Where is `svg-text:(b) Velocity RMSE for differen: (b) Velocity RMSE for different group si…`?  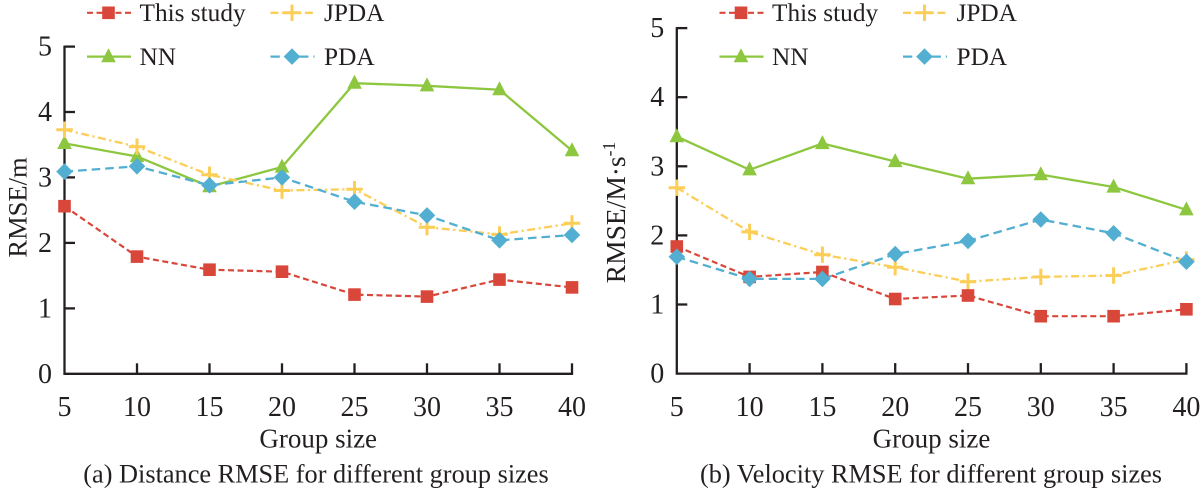
svg-text:(b) Velocity RMSE for differen: (b) Velocity RMSE for different group si… is located at coordinates (931, 474).